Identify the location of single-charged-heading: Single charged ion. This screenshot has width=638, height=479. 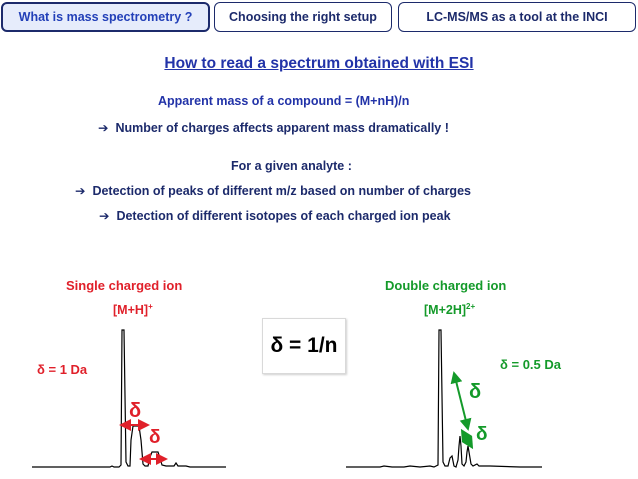
(124, 285).